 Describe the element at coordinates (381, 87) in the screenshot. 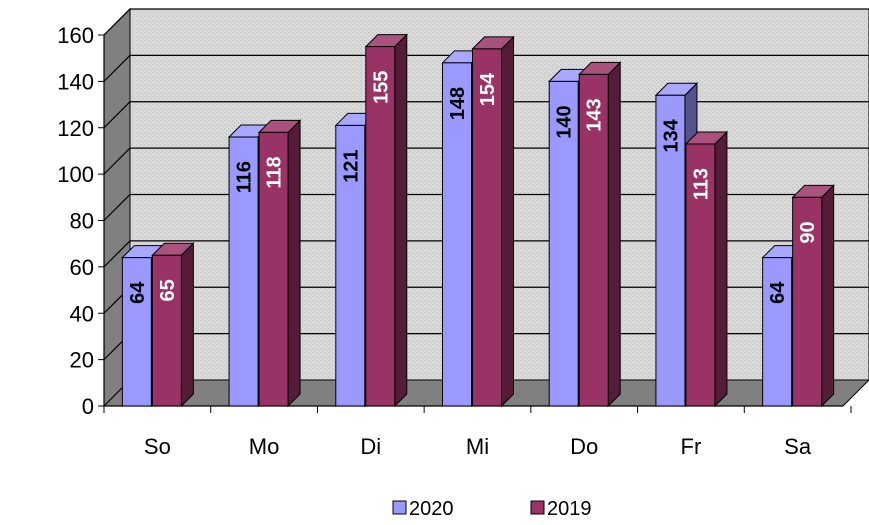

I see `data-label-2019-Di: 155` at that location.